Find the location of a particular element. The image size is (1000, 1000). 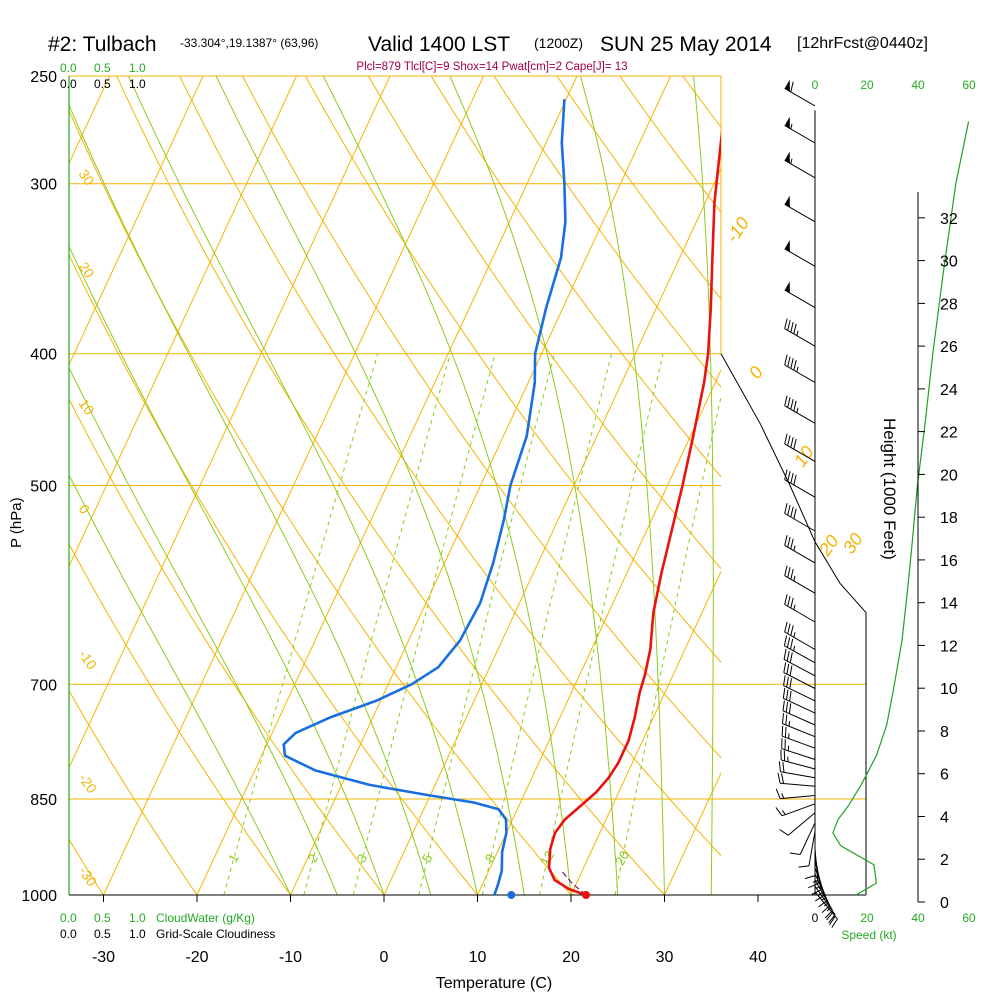

isotherm-label: -10 is located at coordinates (737, 230).